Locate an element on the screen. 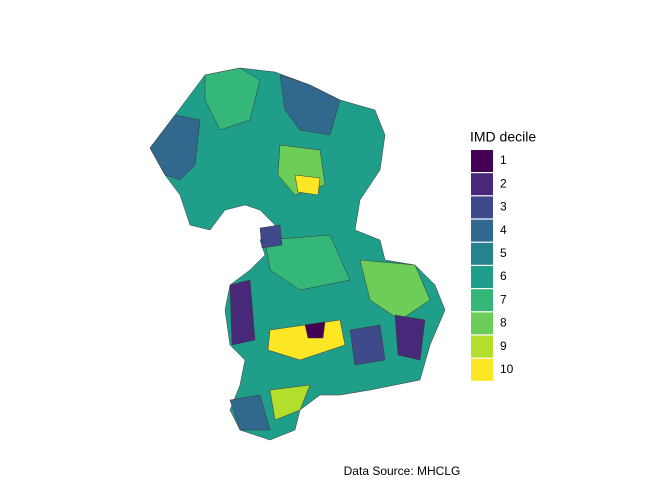 The image size is (672, 480). legend-title: IMD decile is located at coordinates (503, 137).